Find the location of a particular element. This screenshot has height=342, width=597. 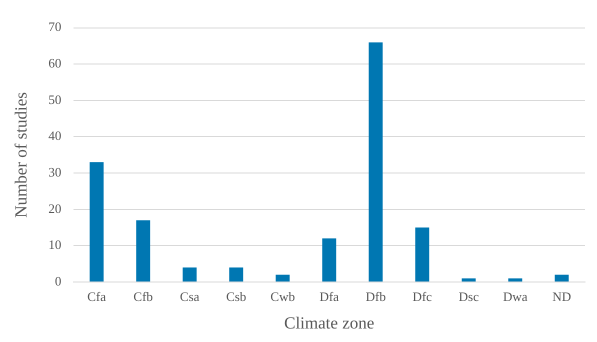

x-tick-label: Dfa is located at coordinates (329, 296).